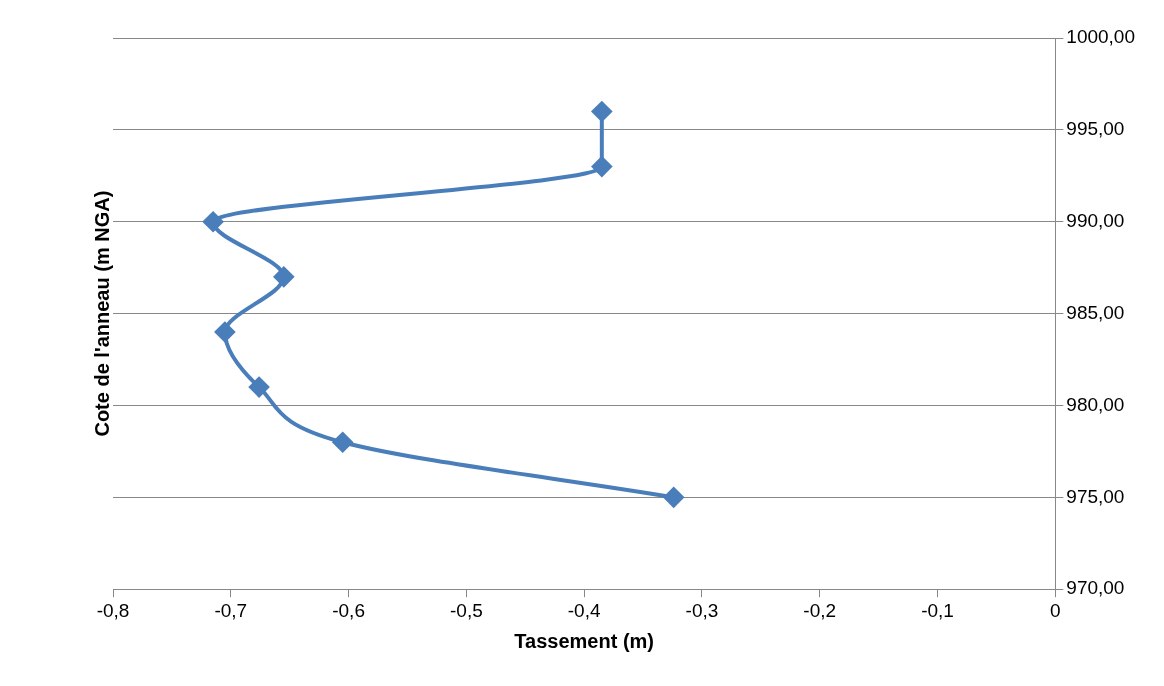  What do you see at coordinates (231, 610) in the screenshot?
I see `x-tick-label: -0,7` at bounding box center [231, 610].